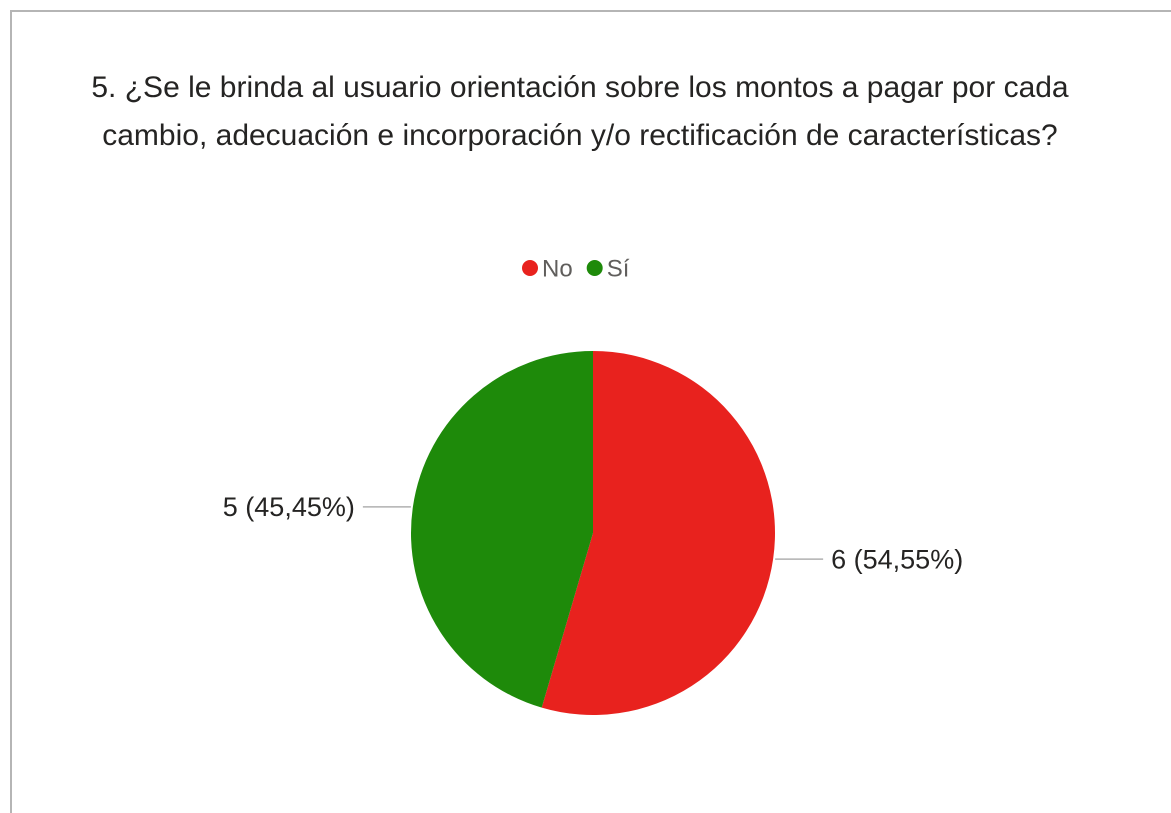  Describe the element at coordinates (289, 507) in the screenshot. I see `data-label: 5 (45,45%)` at that location.